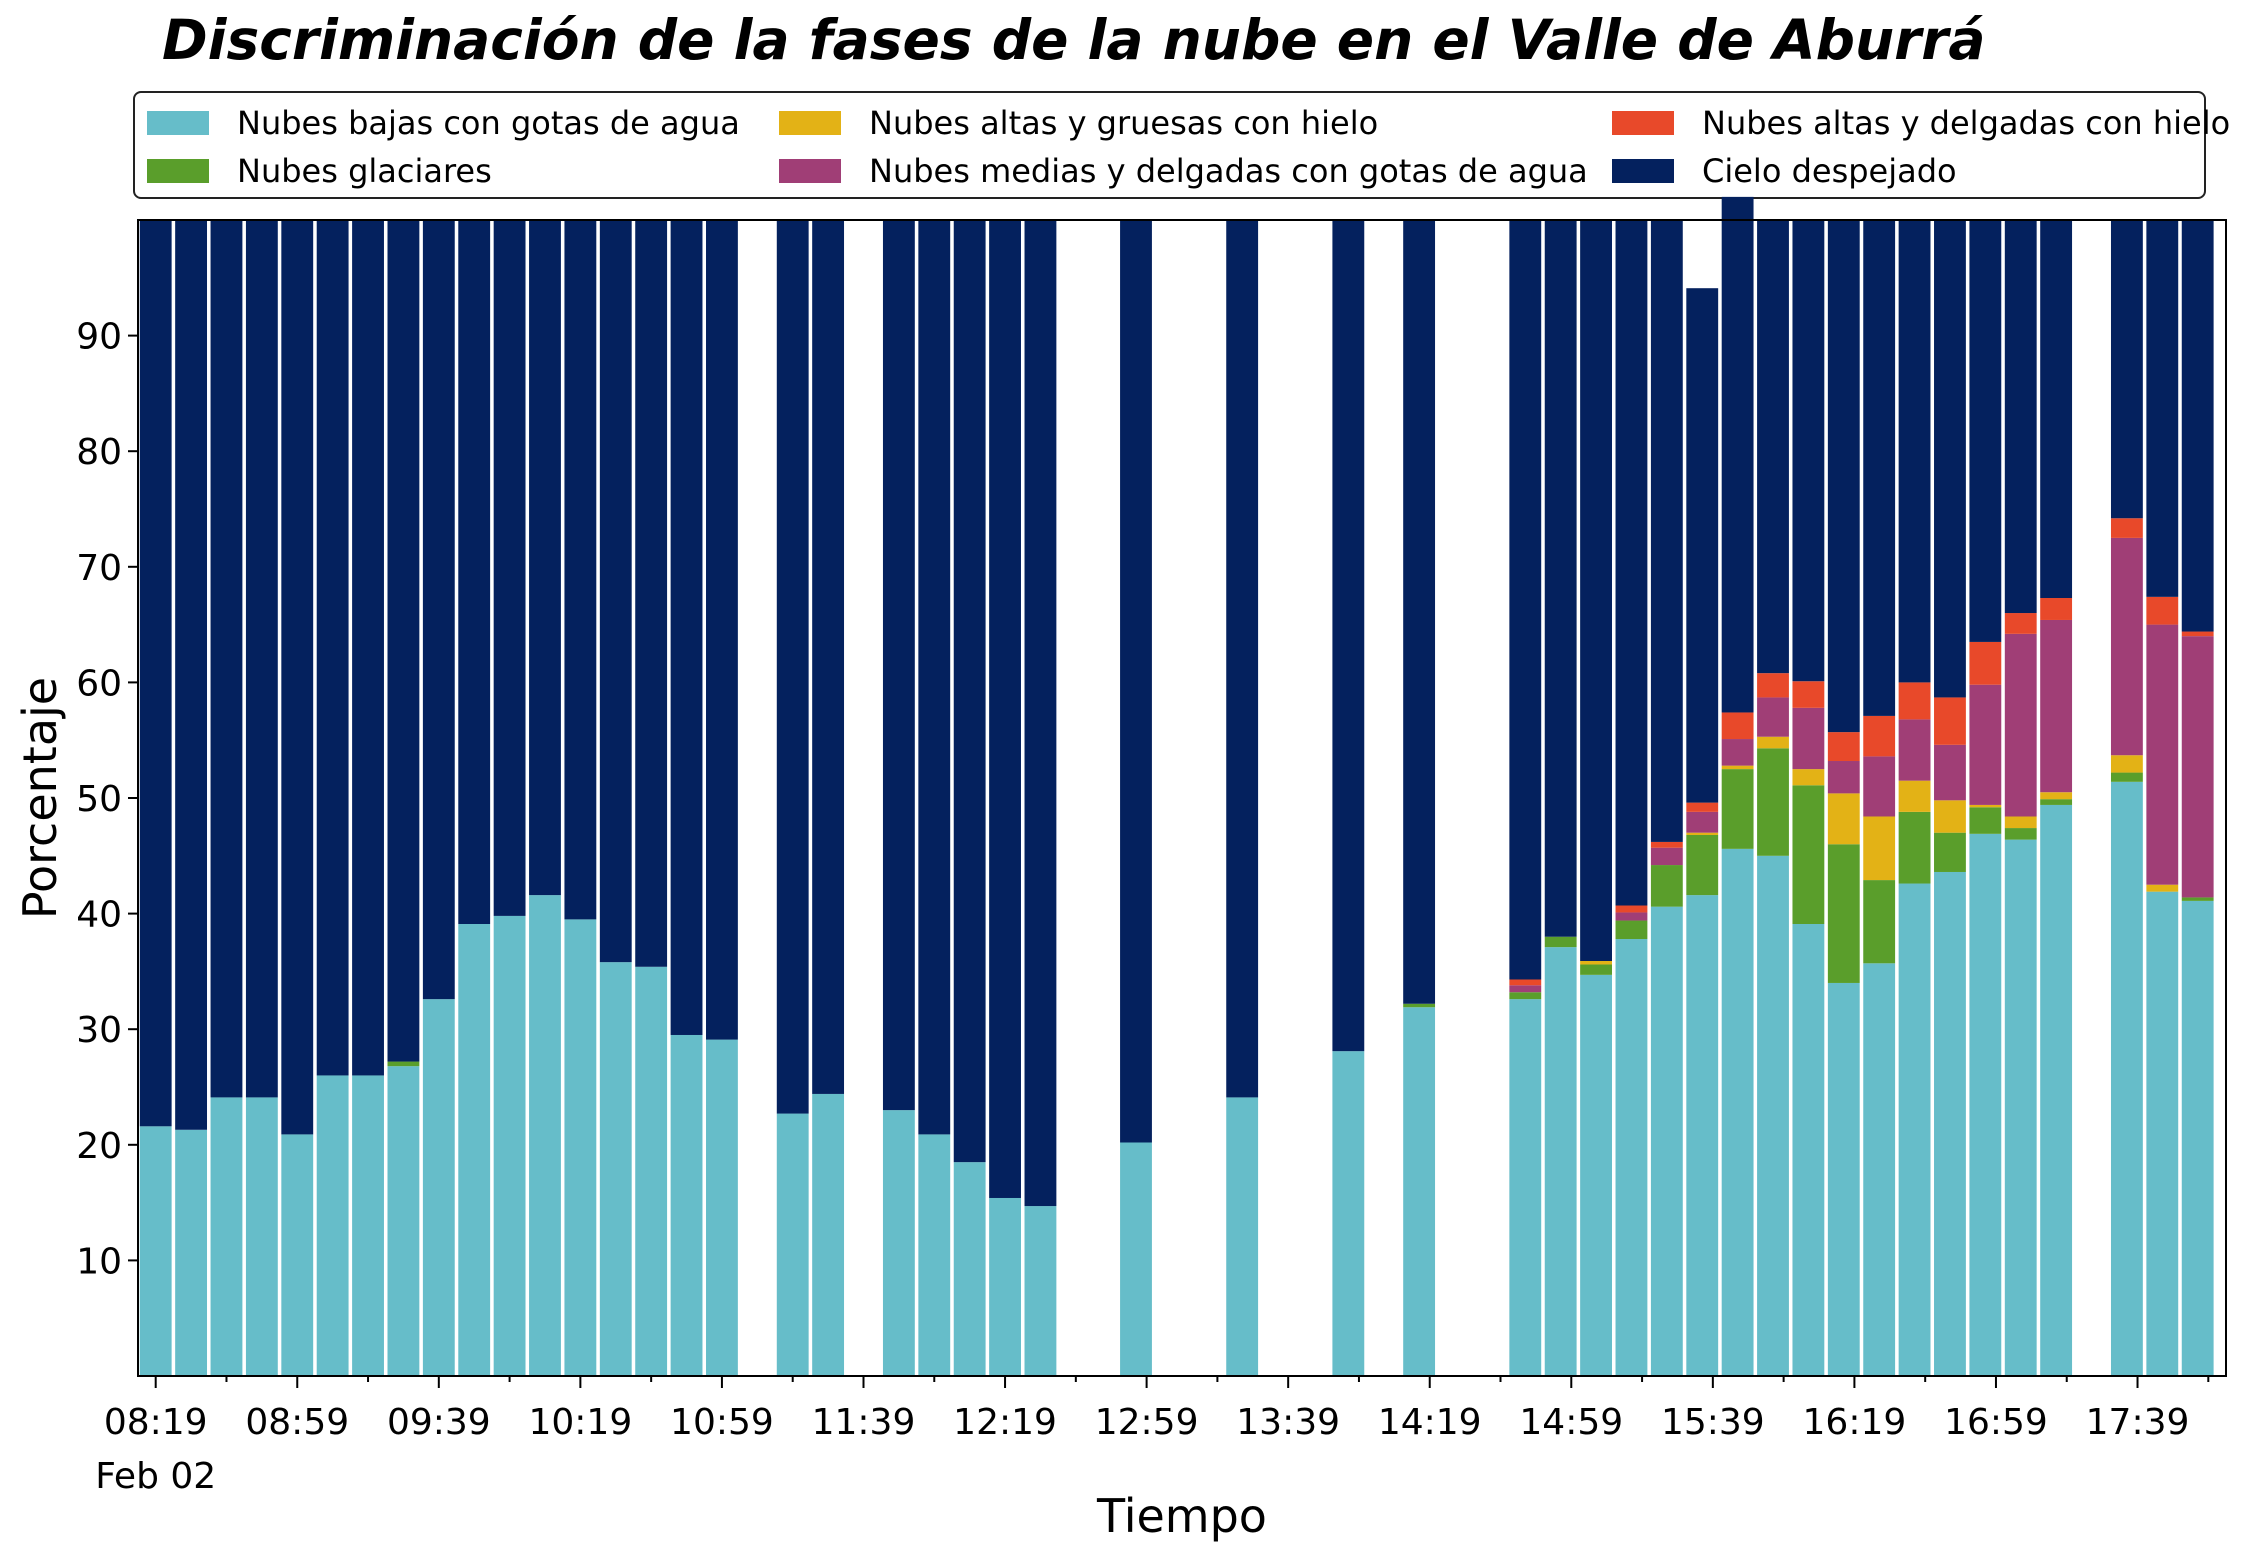 This screenshot has height=1559, width=2244. What do you see at coordinates (2138, 1422) in the screenshot?
I see `x-tick-label: 17:39` at bounding box center [2138, 1422].